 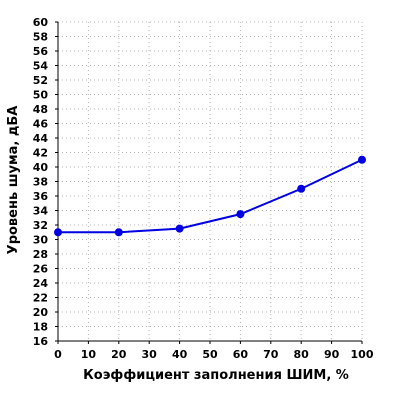 What do you see at coordinates (41, 312) in the screenshot?
I see `y-tick-label: 20` at bounding box center [41, 312].